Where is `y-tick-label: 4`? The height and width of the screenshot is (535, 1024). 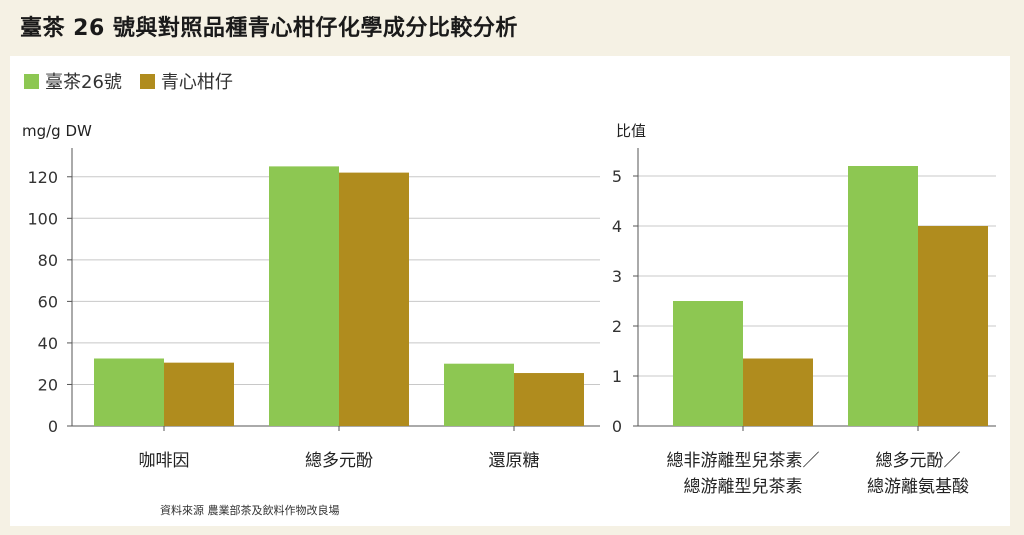 y-tick-label: 4 is located at coordinates (617, 226).